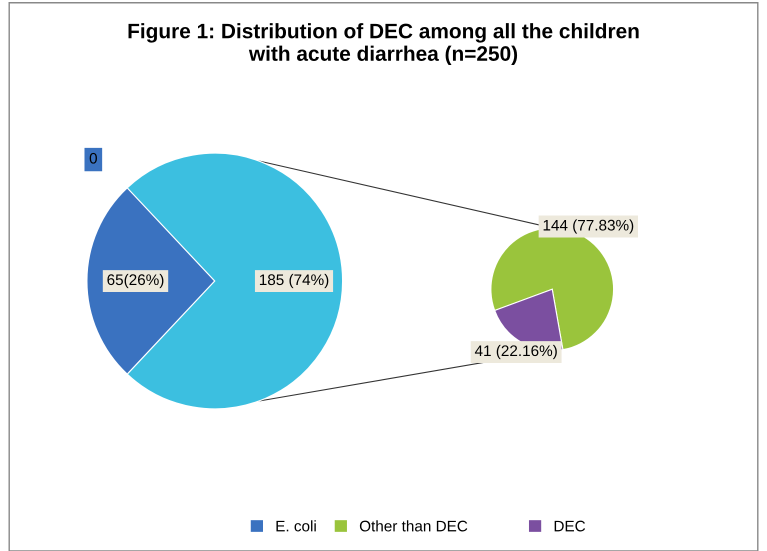 This screenshot has height=551, width=767. Describe the element at coordinates (414, 526) in the screenshot. I see `legend-label: Other than DEC` at that location.